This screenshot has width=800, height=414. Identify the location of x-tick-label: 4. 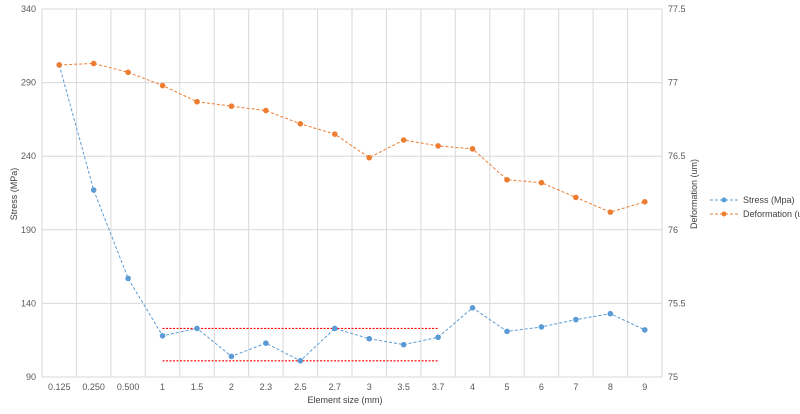
(472, 387).